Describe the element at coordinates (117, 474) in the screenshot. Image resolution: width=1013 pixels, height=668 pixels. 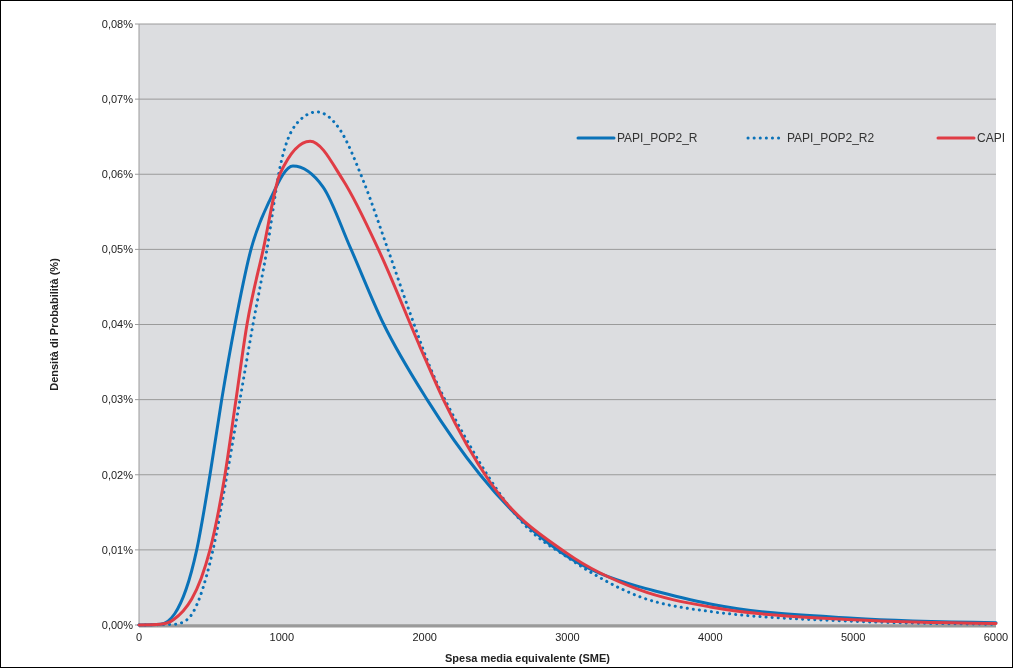
I see `y-tick-label: 0,02%` at that location.